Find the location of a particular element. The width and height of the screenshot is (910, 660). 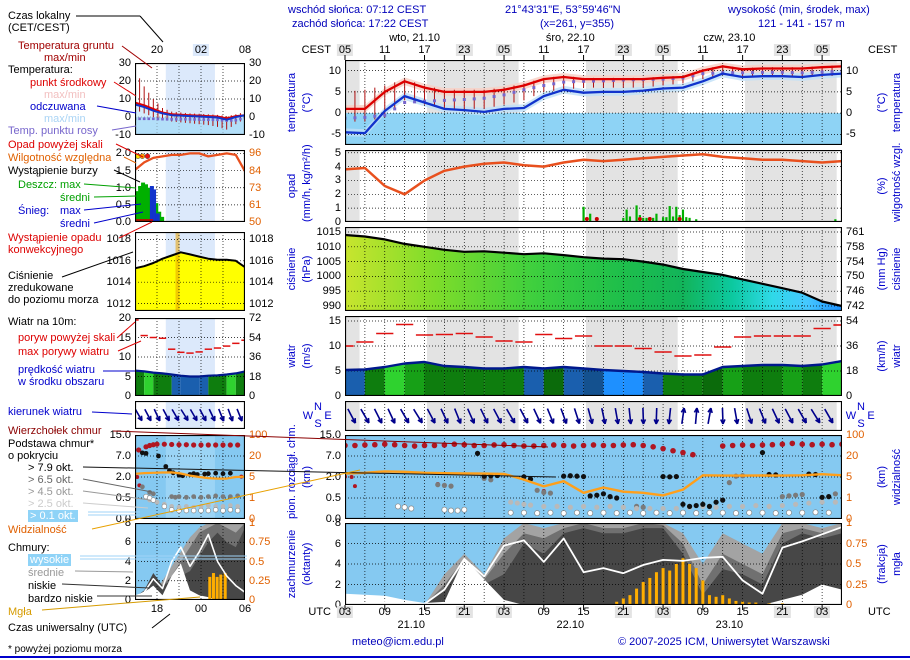

sunrise-text: wschód słońca: 07:12 CEST is located at coordinates (357, 10).